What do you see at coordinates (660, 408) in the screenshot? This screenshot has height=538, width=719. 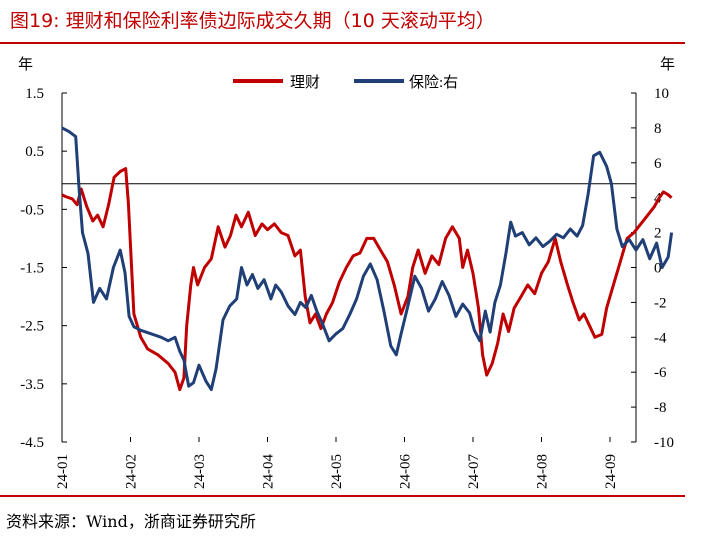 I see `y-right-tick-label: -8` at bounding box center [660, 408].